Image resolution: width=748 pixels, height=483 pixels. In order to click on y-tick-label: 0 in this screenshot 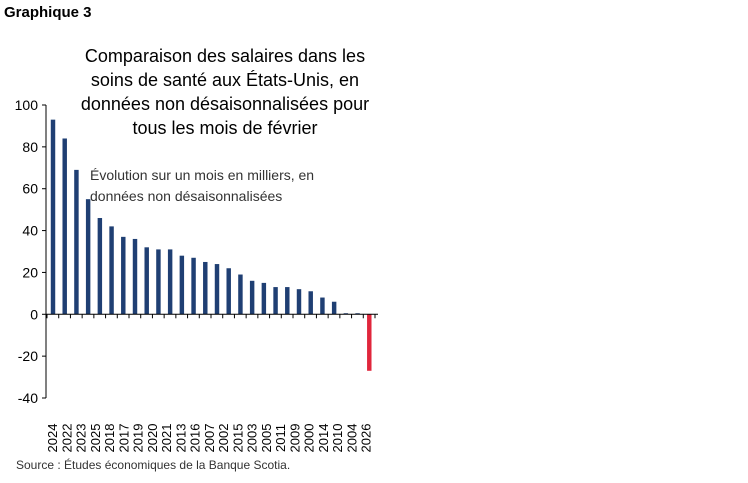, I will do `click(34, 314)`.